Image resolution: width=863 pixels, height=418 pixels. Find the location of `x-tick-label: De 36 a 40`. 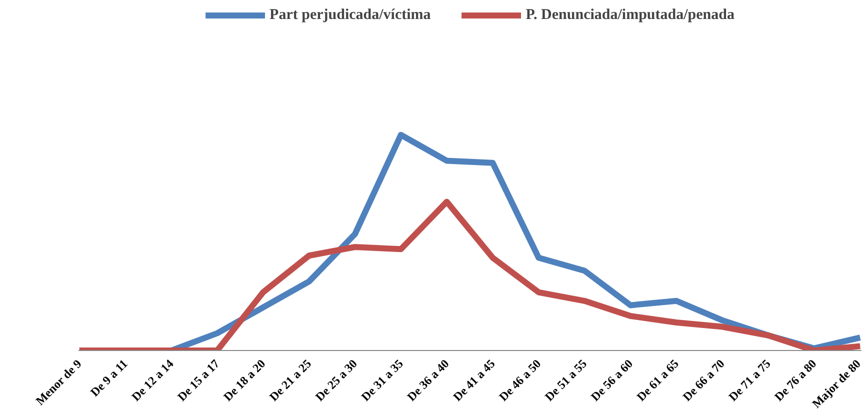

x-tick-label: De 36 a 40 is located at coordinates (428, 380).